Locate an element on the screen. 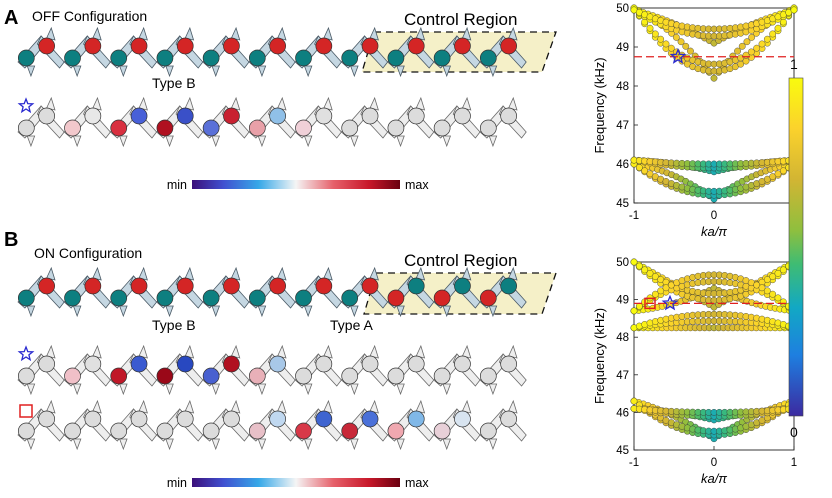 This screenshot has height=498, width=832. panel-a-title: OFF Configuration is located at coordinates (89, 16).